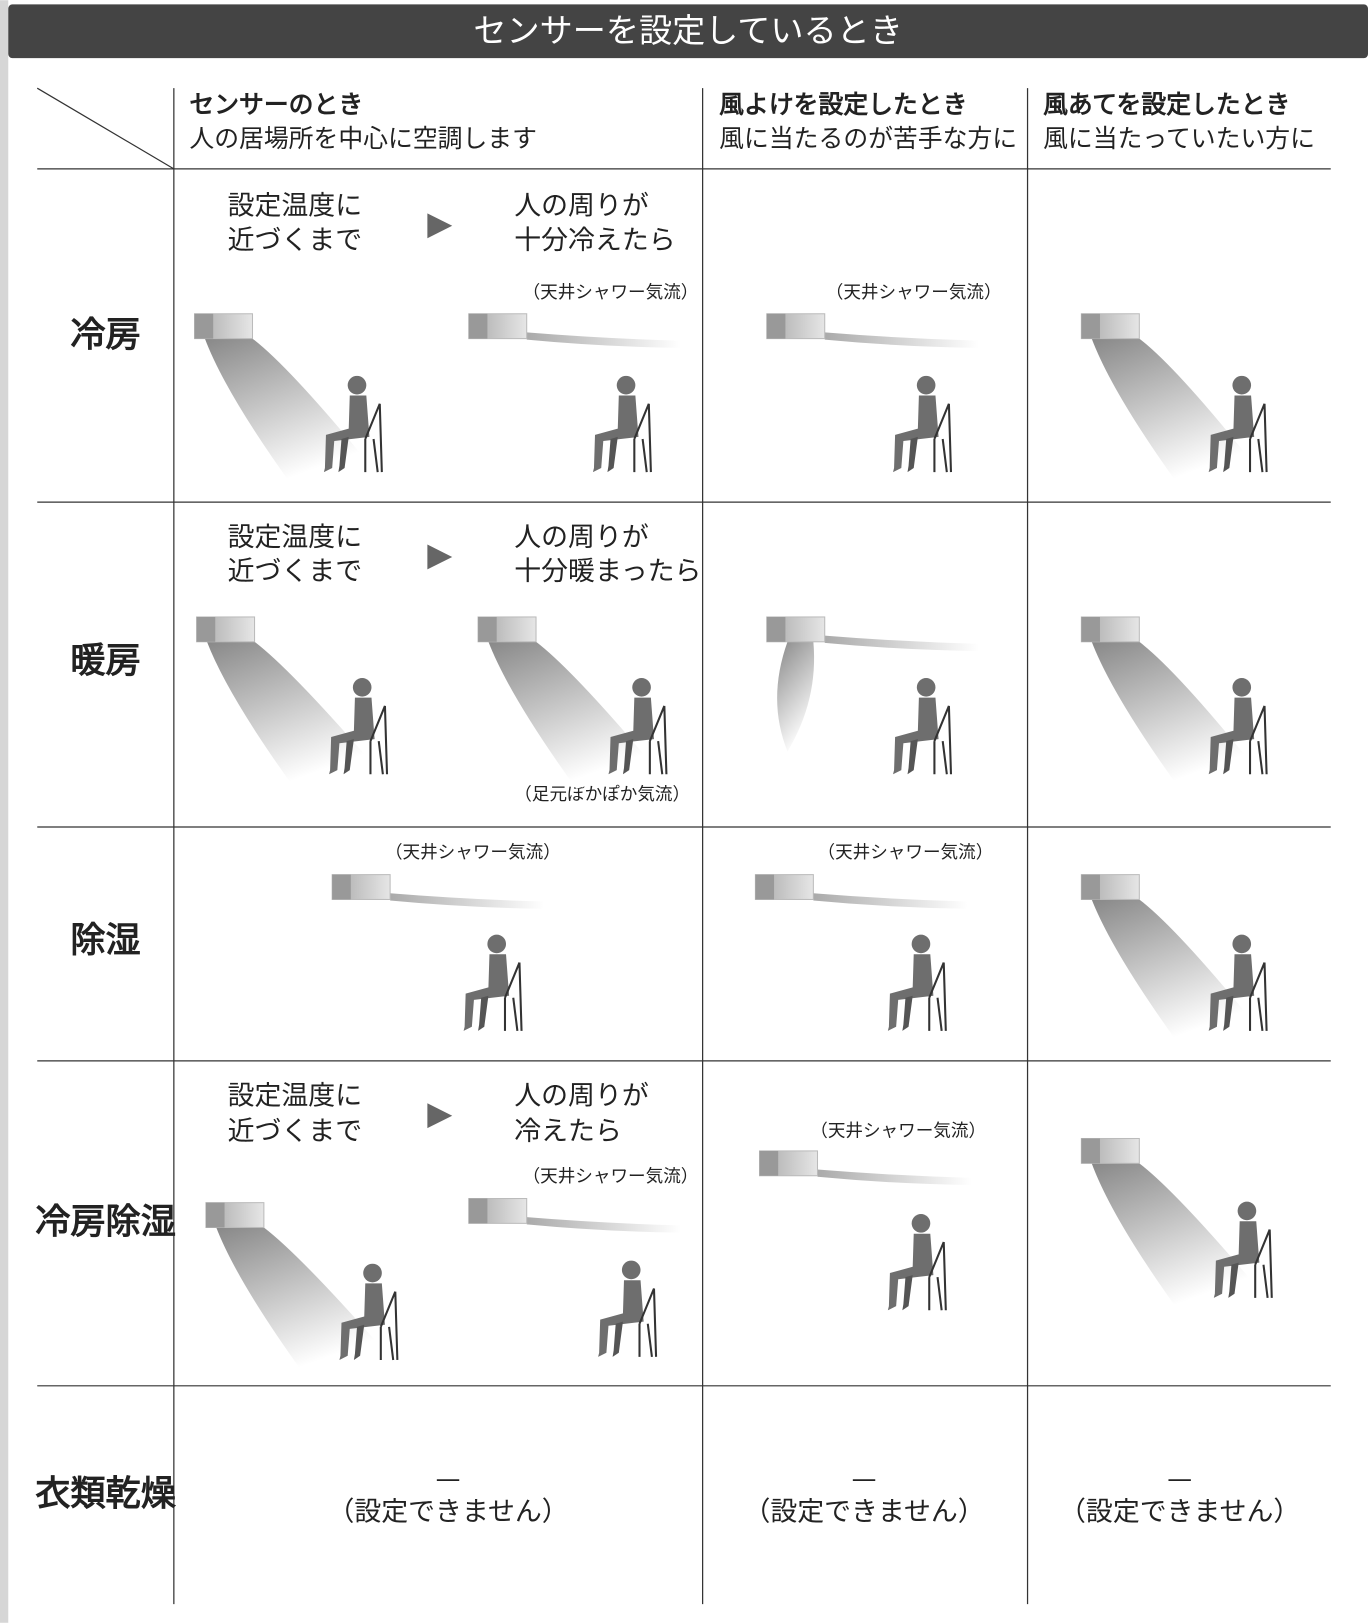 The width and height of the screenshot is (1368, 1623). What do you see at coordinates (363, 138) in the screenshot?
I see `column-subtitle: 人の居場所を中心に空調します` at bounding box center [363, 138].